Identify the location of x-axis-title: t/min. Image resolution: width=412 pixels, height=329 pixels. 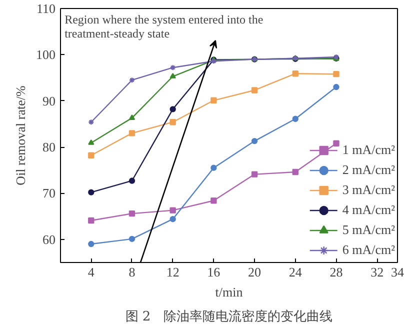
(229, 292).